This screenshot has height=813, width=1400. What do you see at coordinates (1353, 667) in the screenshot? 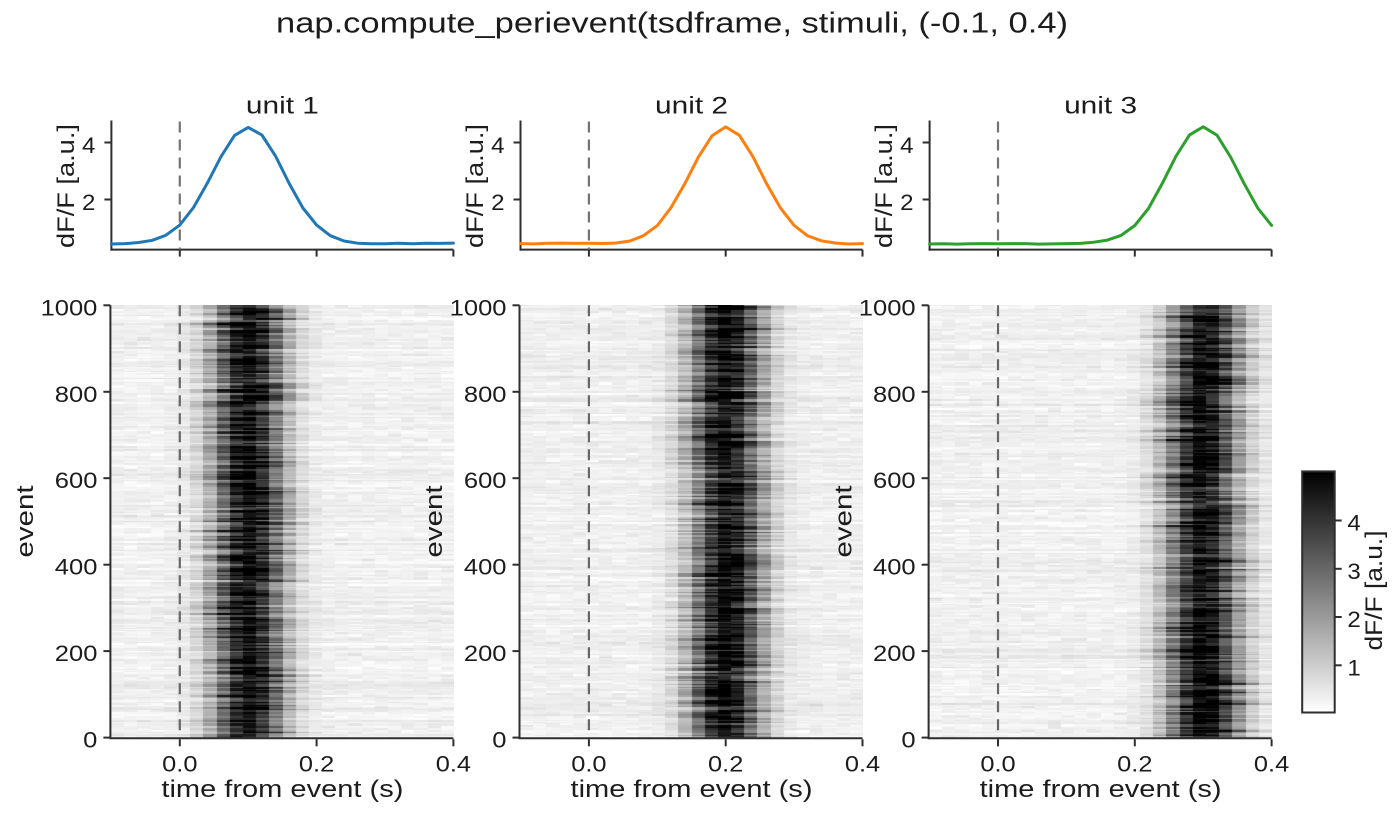
I see `svg-text: 1` at bounding box center [1353, 667].